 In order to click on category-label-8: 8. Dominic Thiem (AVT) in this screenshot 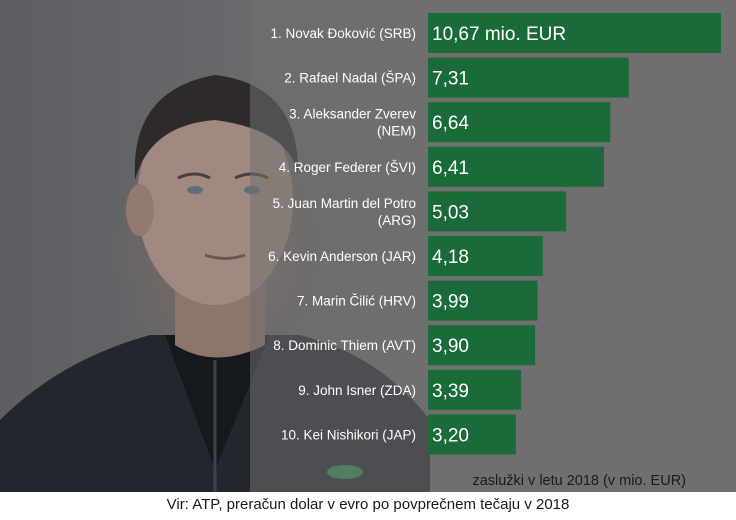, I will do `click(344, 345)`.